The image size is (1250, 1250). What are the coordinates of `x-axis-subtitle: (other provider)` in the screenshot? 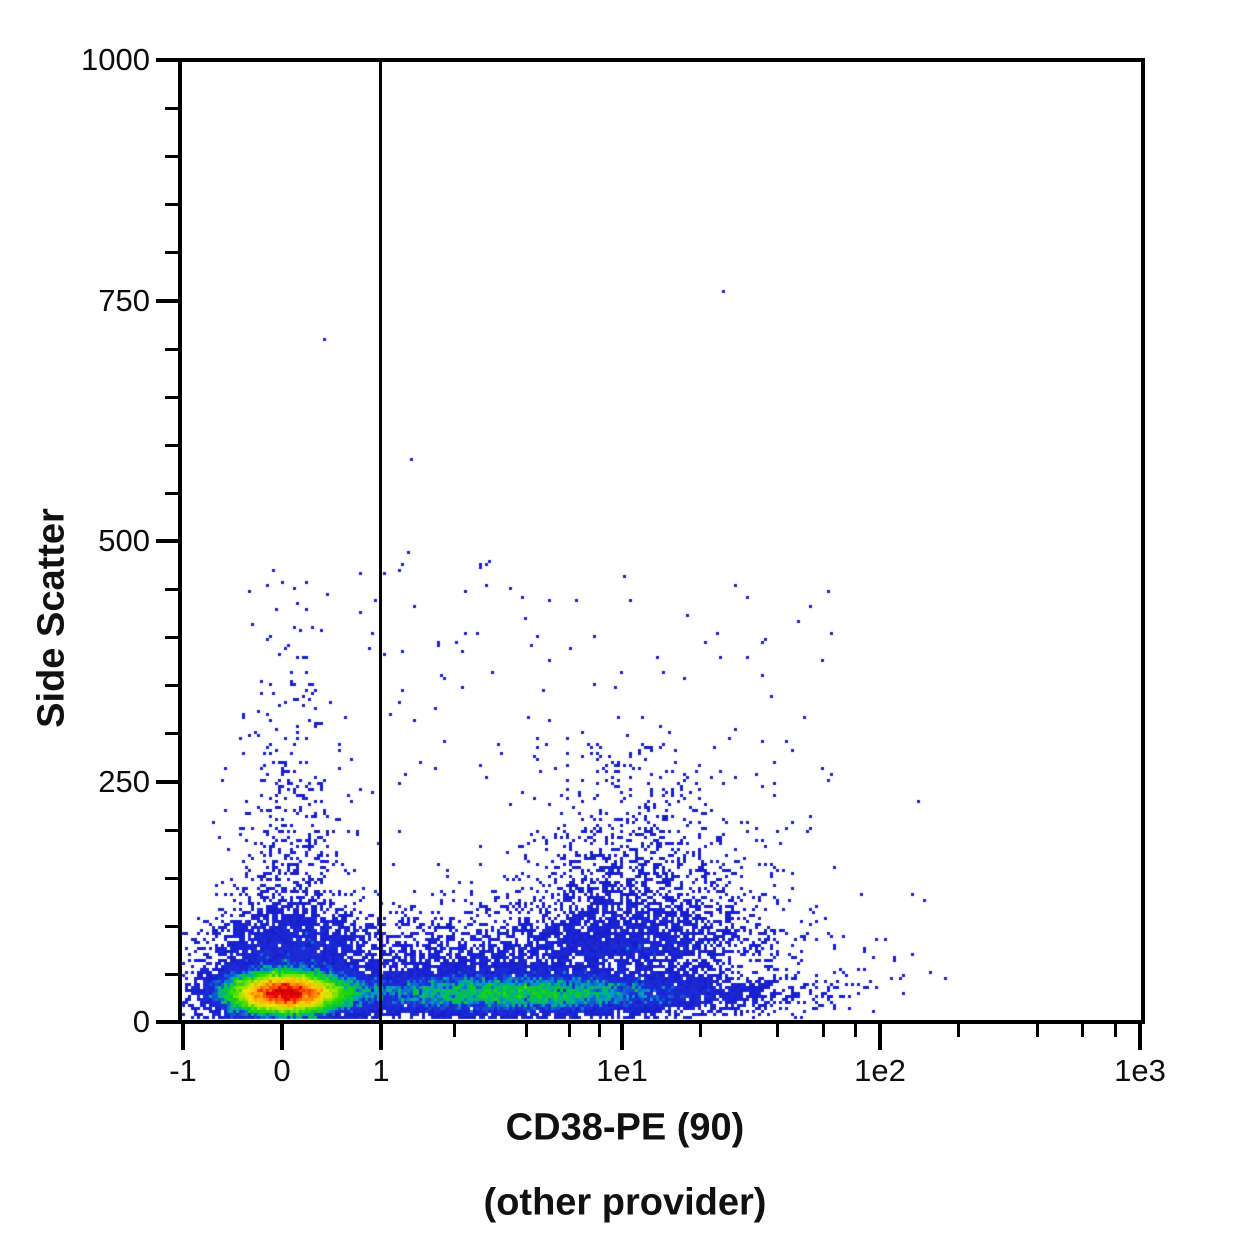 It's located at (625, 1202).